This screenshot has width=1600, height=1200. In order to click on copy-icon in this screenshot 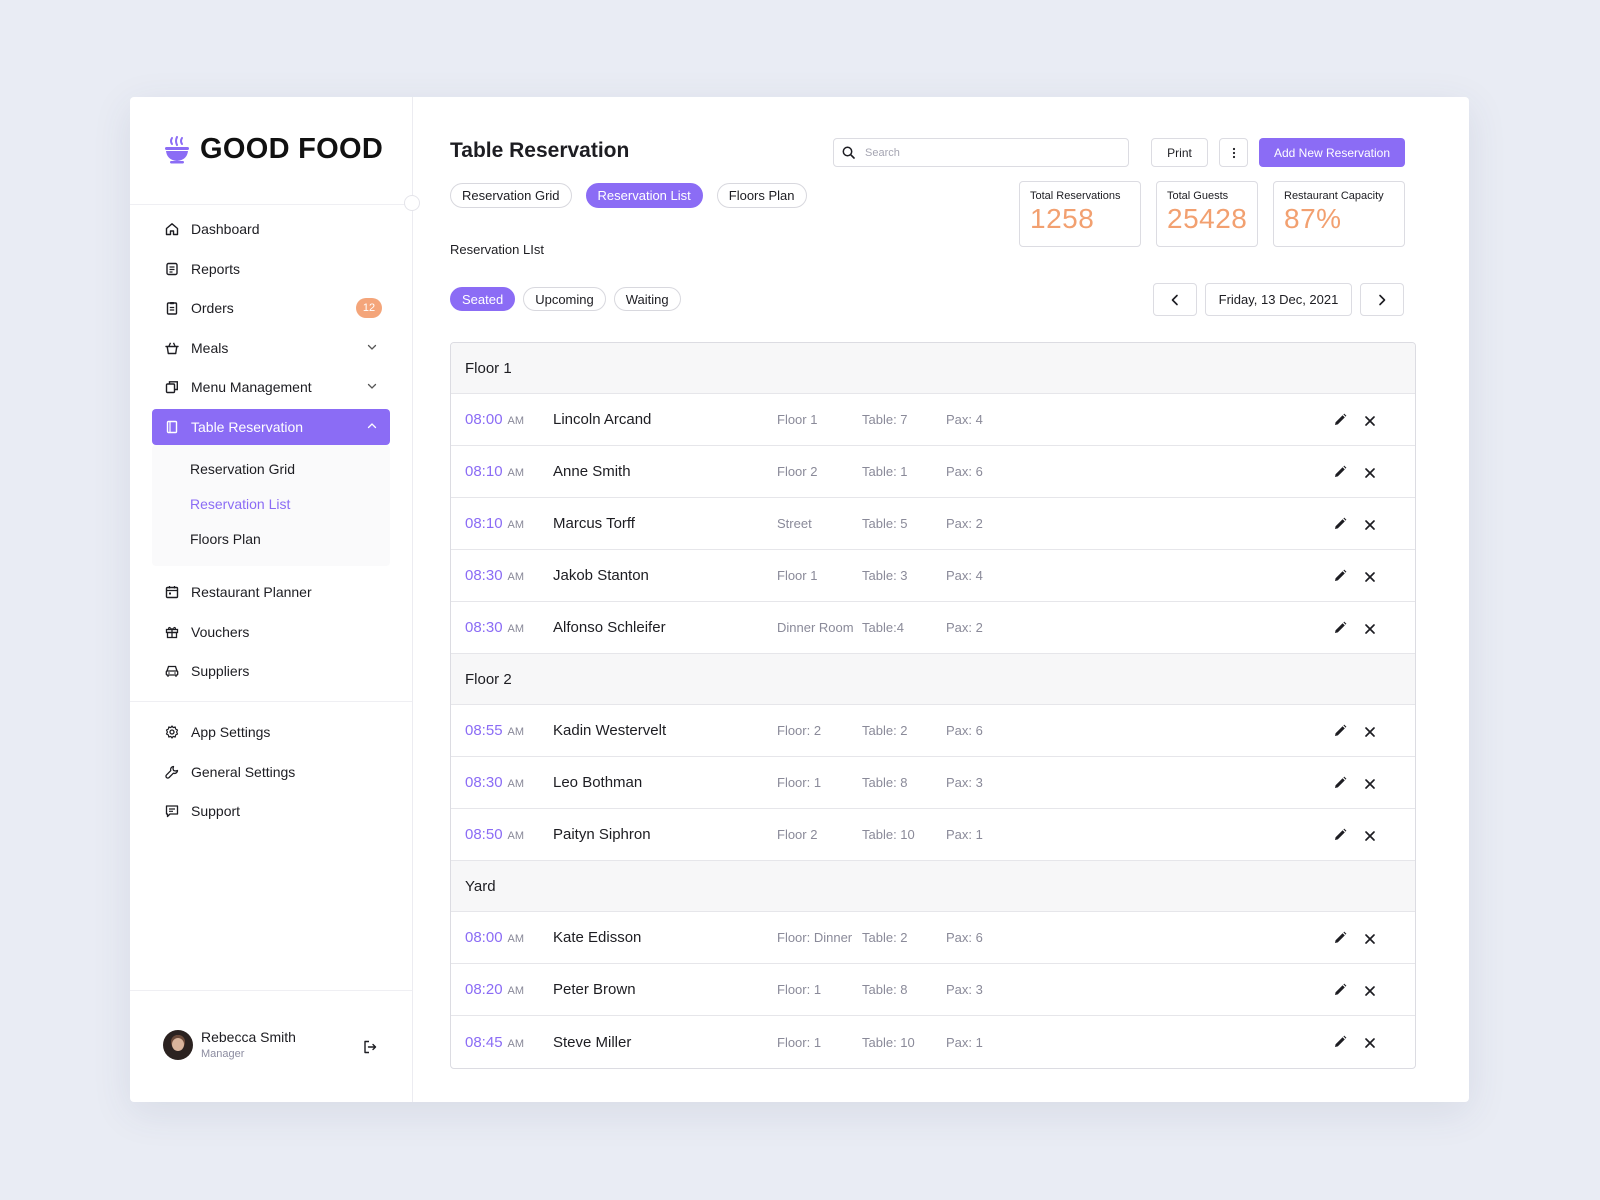, I will do `click(172, 387)`.